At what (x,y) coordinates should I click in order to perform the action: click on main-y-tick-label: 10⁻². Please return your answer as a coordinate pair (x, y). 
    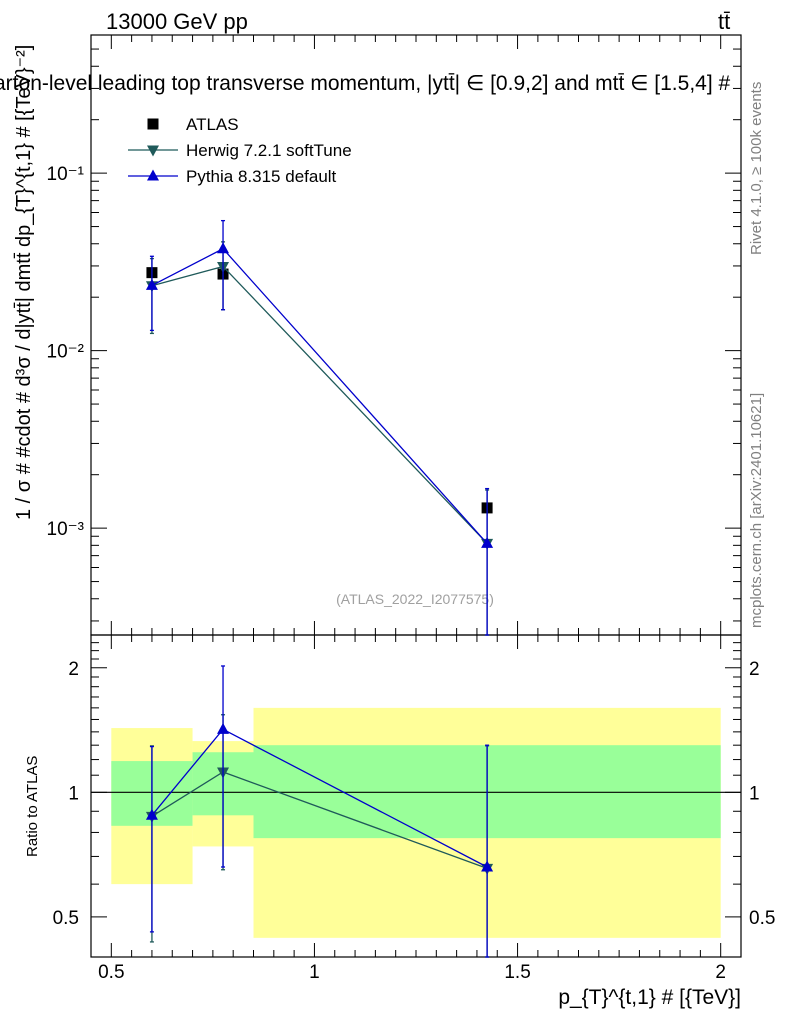
    Looking at the image, I should click on (66, 352).